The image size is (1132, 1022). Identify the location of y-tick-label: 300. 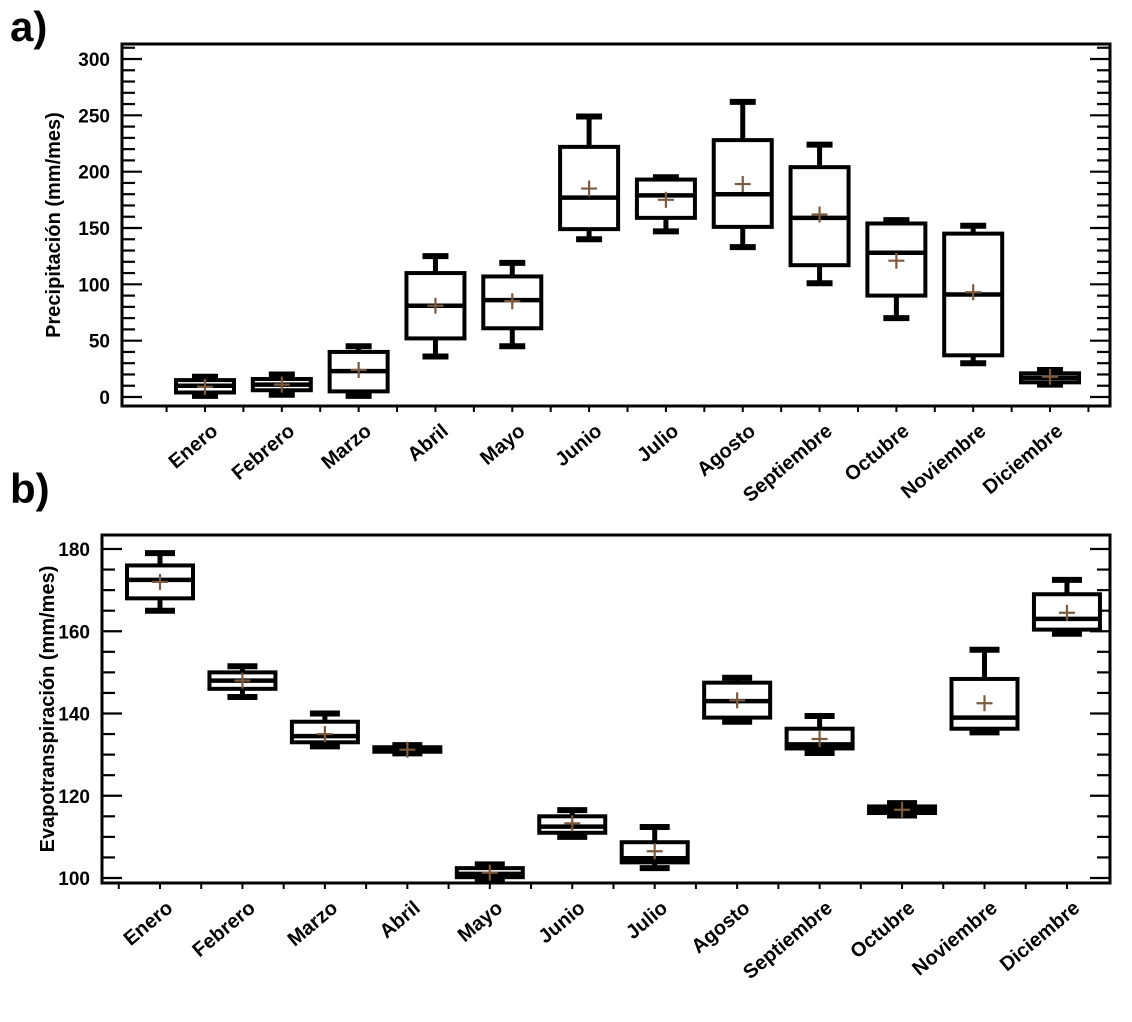
(94, 60).